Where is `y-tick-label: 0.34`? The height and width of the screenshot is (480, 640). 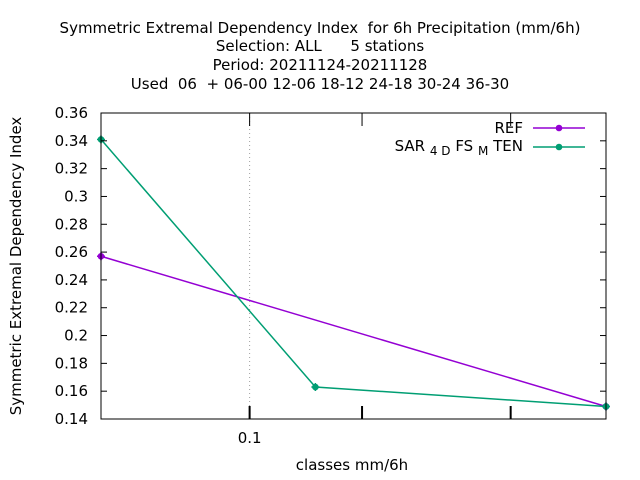
y-tick-label: 0.34 is located at coordinates (71, 141).